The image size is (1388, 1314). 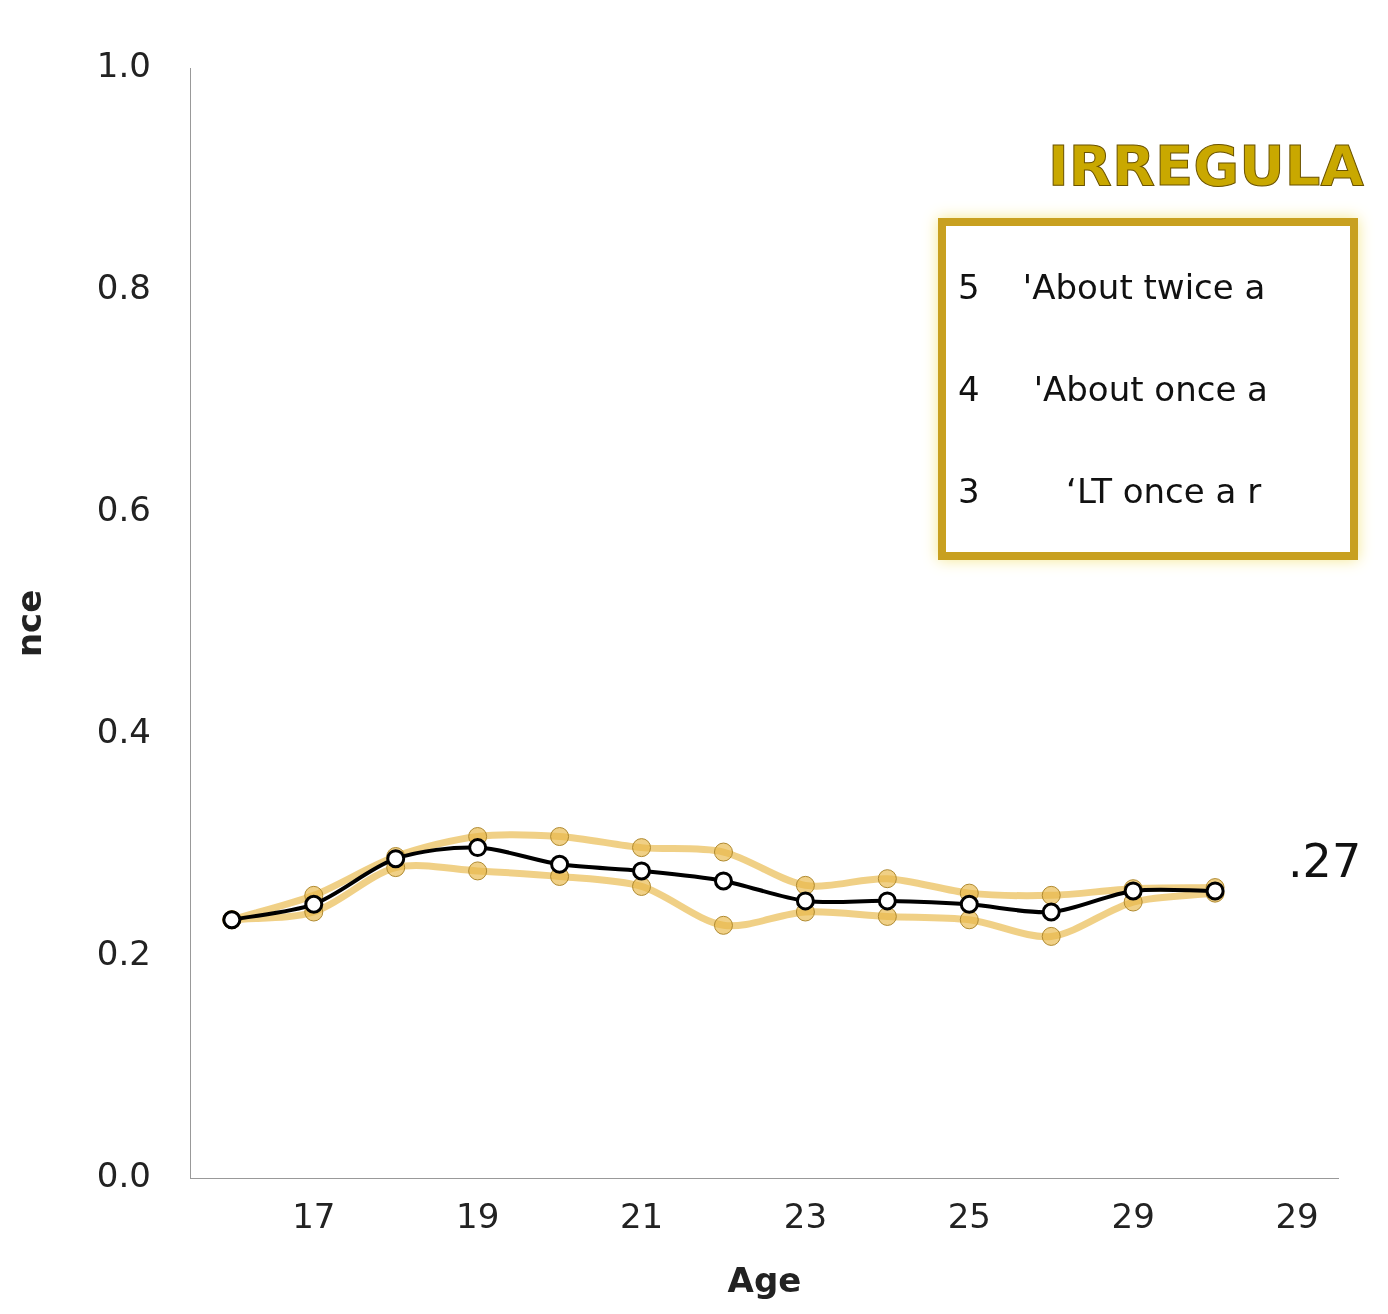 What do you see at coordinates (1206, 165) in the screenshot?
I see `text: IRREGULA` at bounding box center [1206, 165].